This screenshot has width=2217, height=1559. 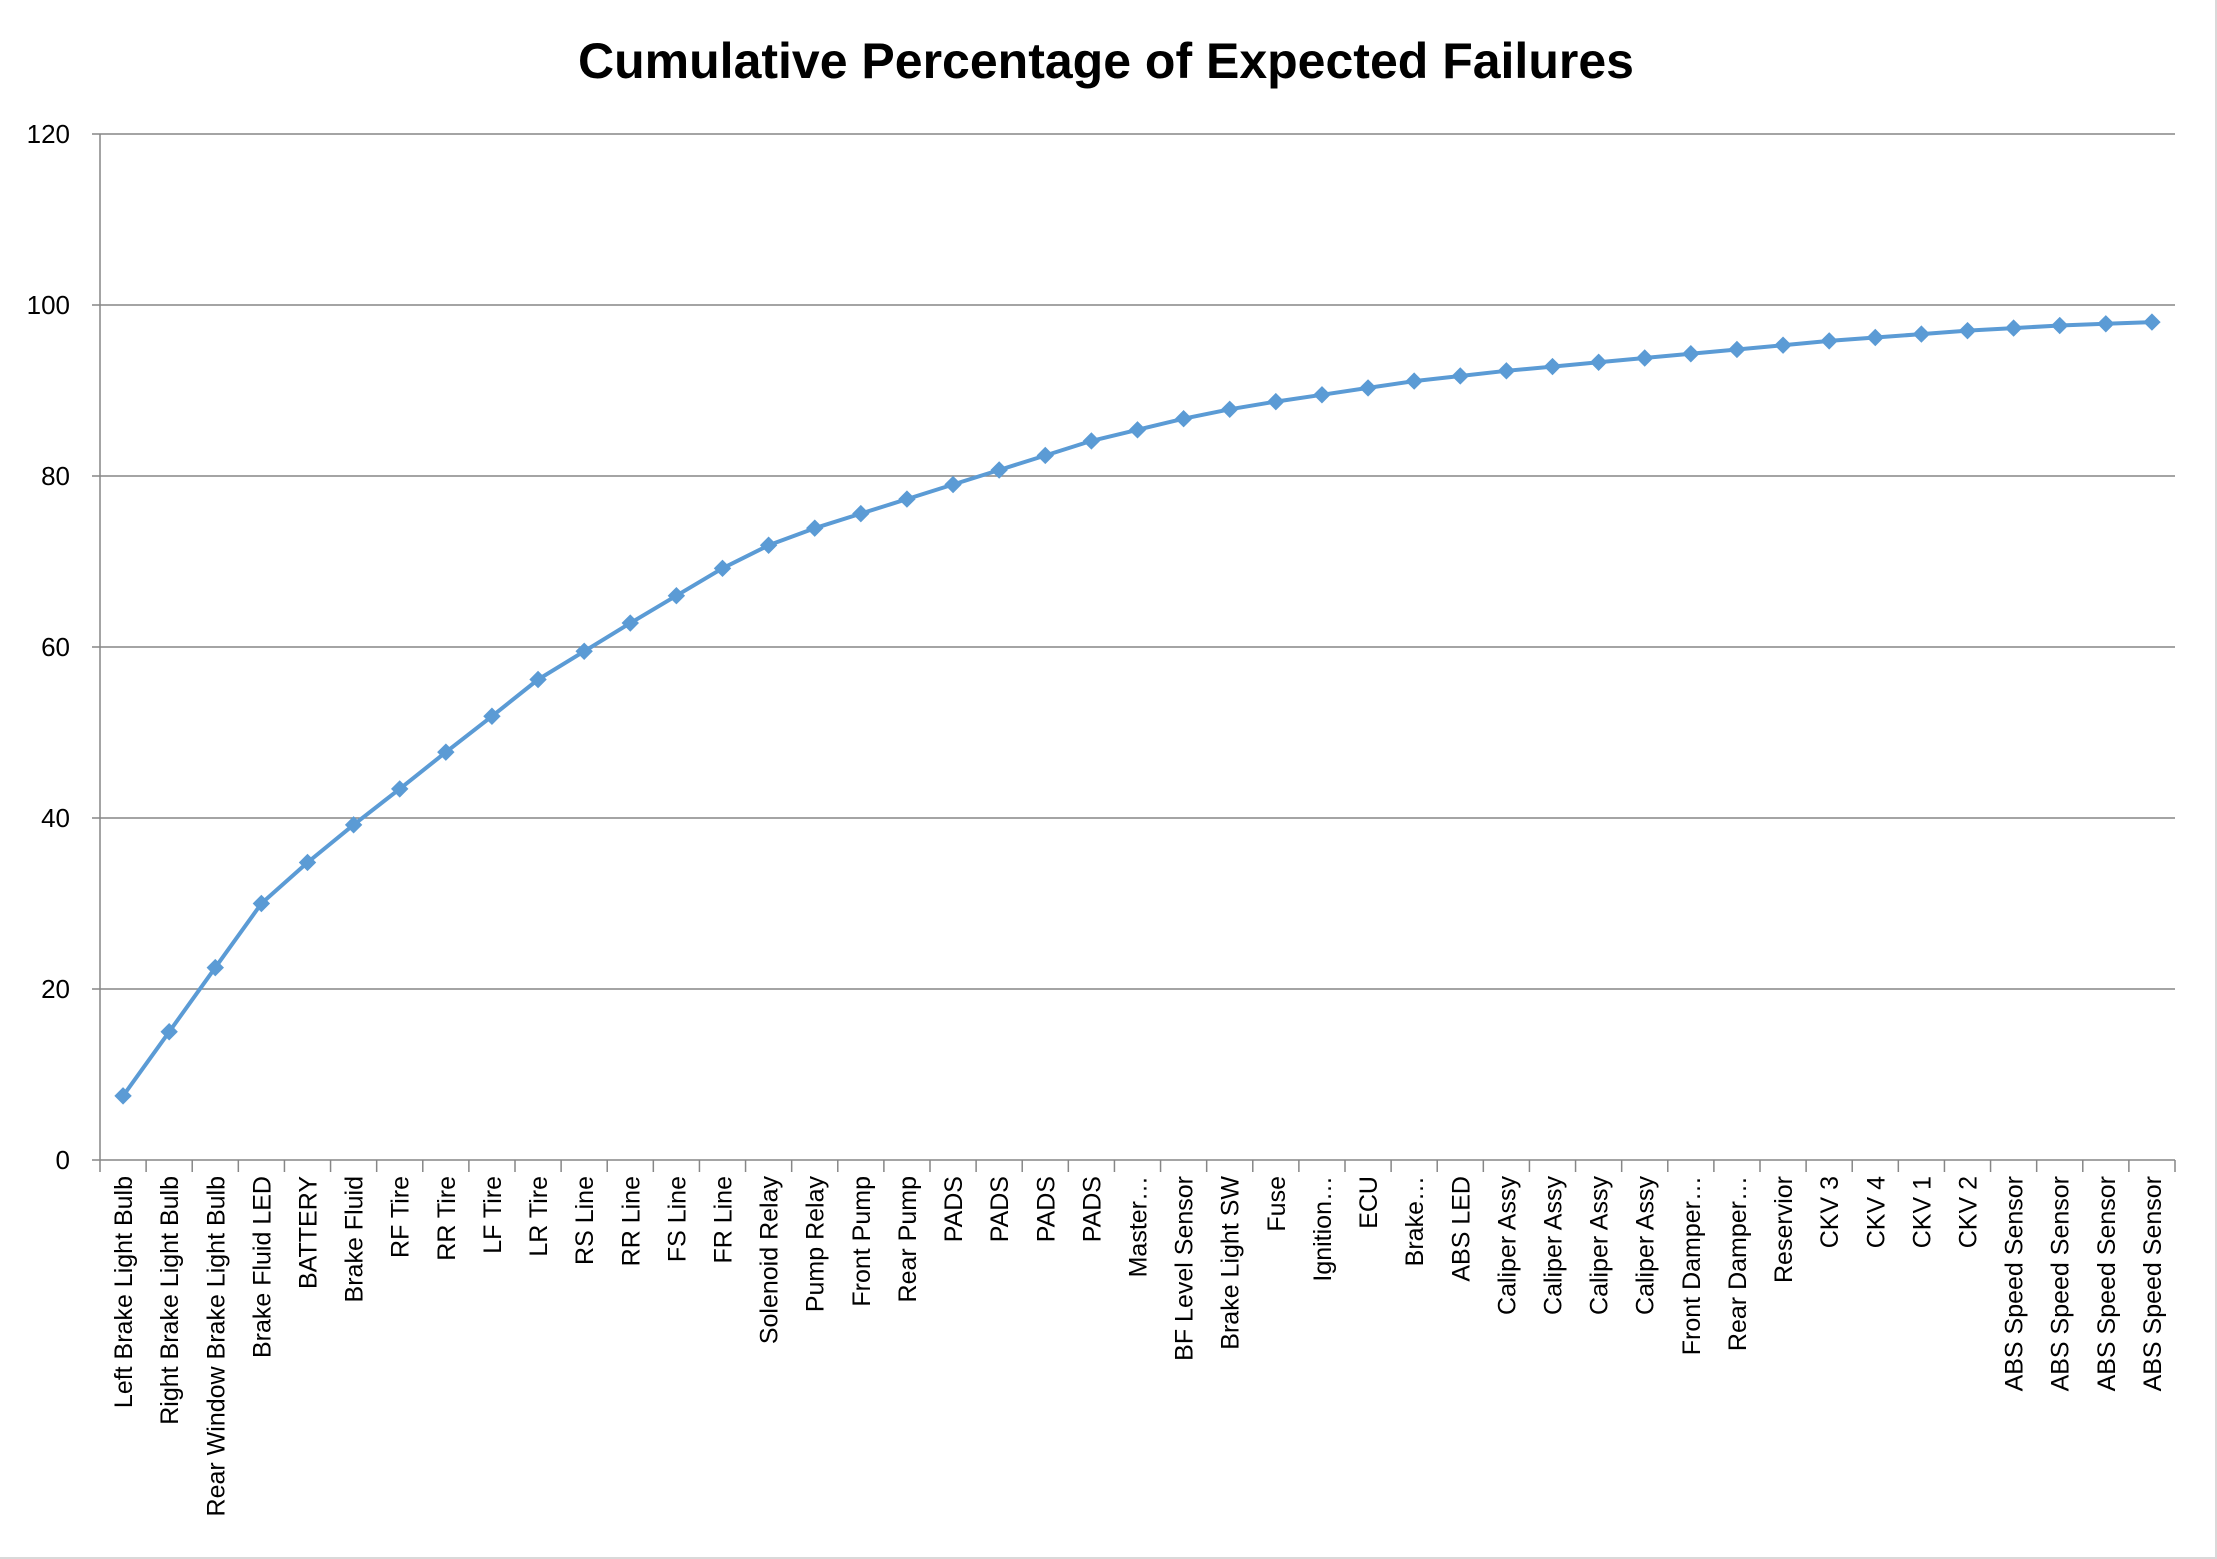 I want to click on x-tick-label: Brake Fluid LED, so click(x=262, y=1267).